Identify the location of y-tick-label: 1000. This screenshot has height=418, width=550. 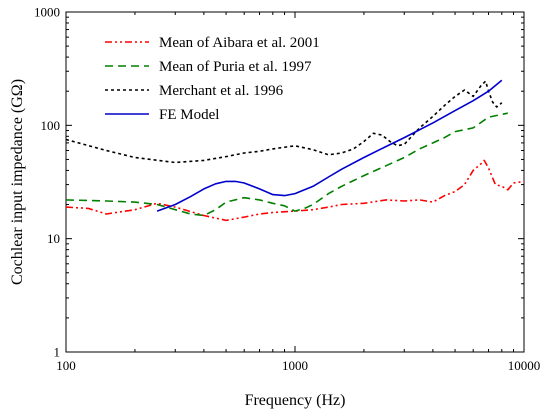
(47, 12).